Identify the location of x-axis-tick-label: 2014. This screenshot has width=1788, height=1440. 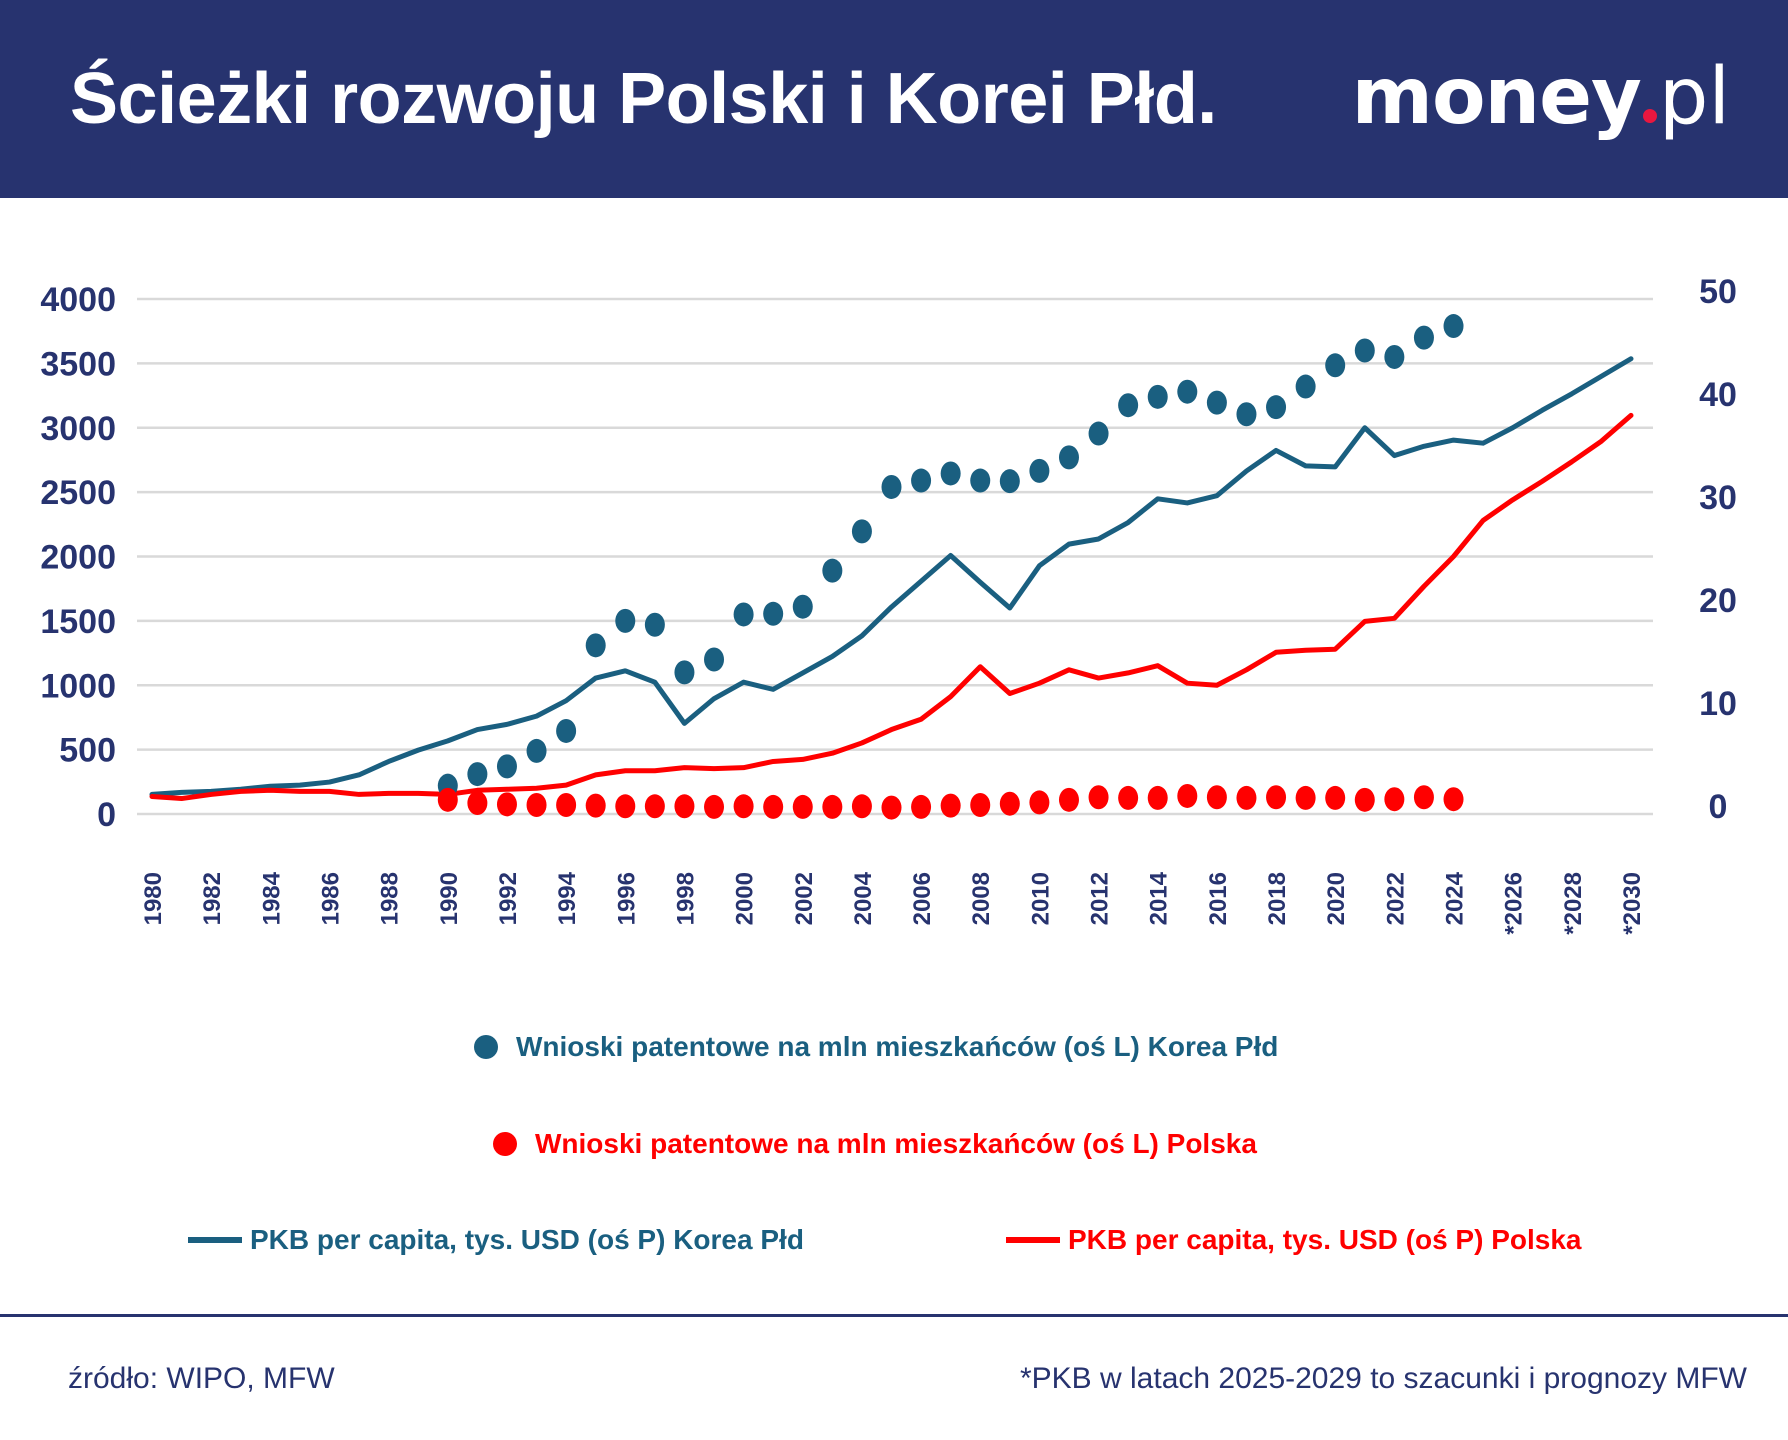
(1159, 898).